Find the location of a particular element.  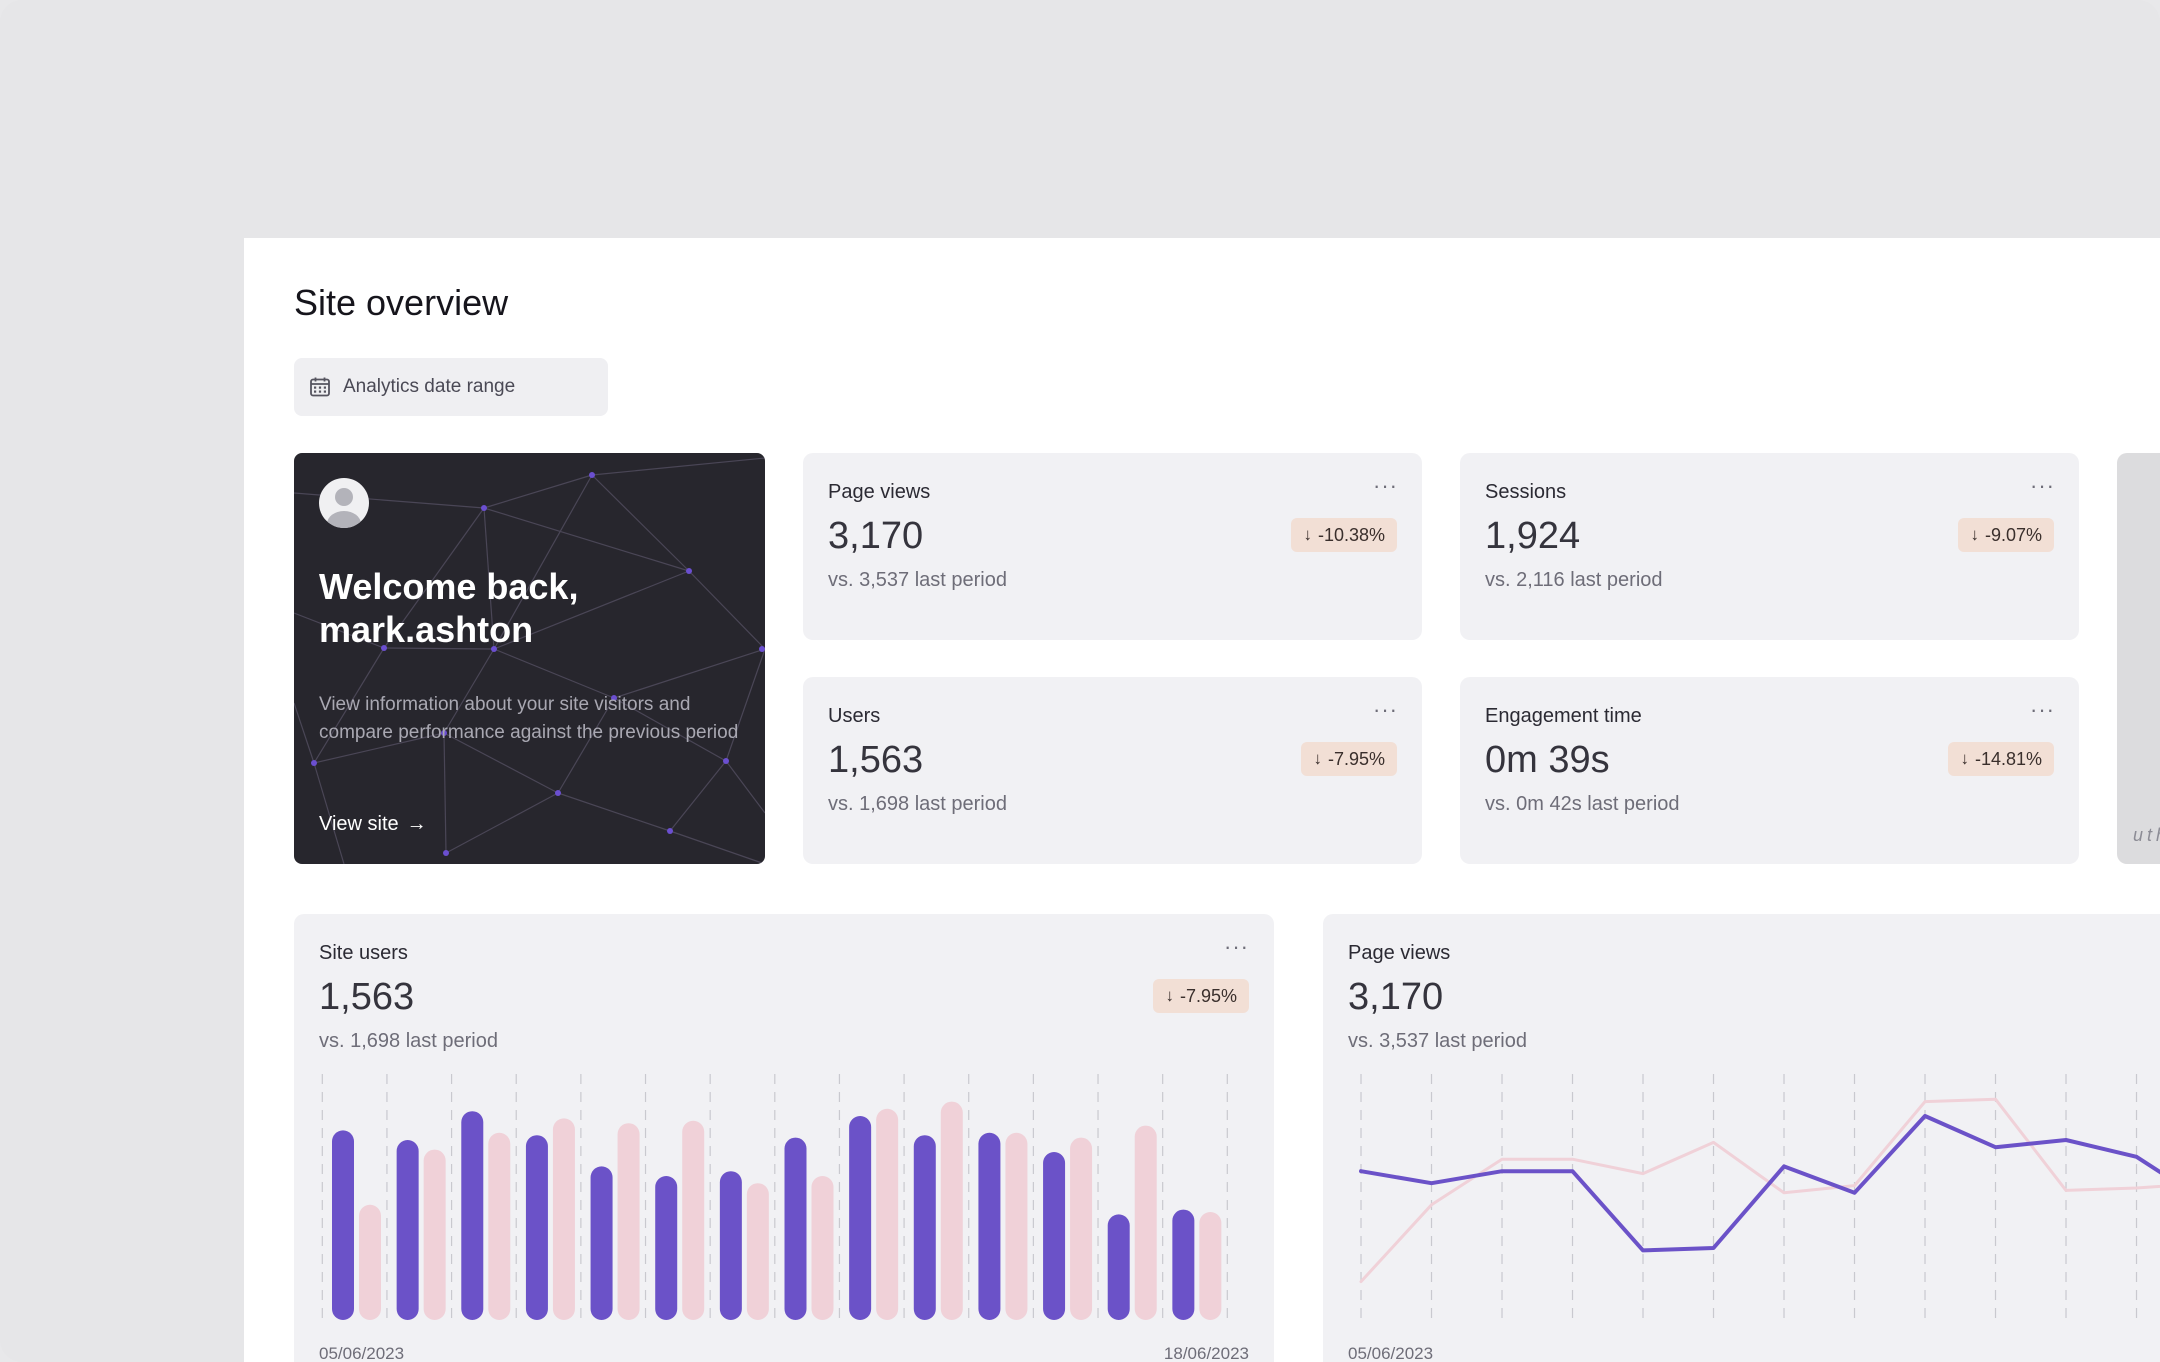

user-icon is located at coordinates (344, 508).